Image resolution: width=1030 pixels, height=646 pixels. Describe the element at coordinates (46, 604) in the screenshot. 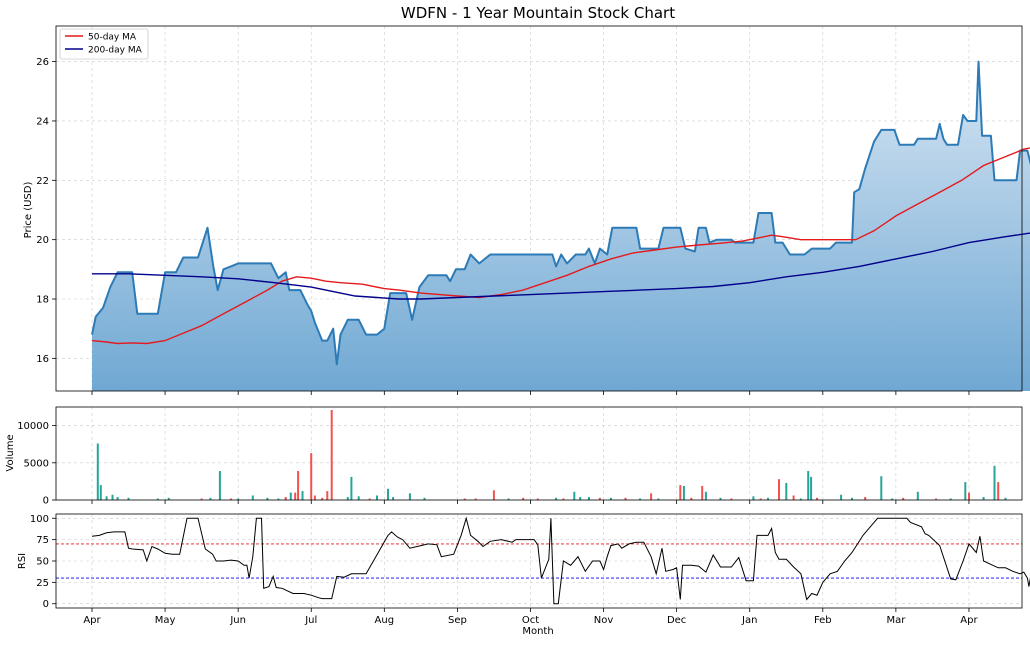

I see `rsi-tick-label: 0` at that location.